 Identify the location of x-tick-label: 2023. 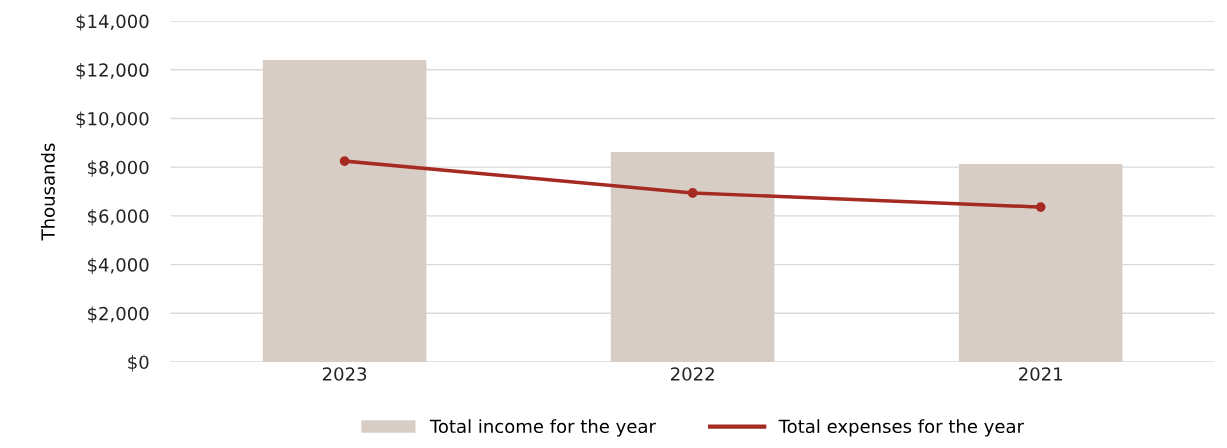
(344, 374).